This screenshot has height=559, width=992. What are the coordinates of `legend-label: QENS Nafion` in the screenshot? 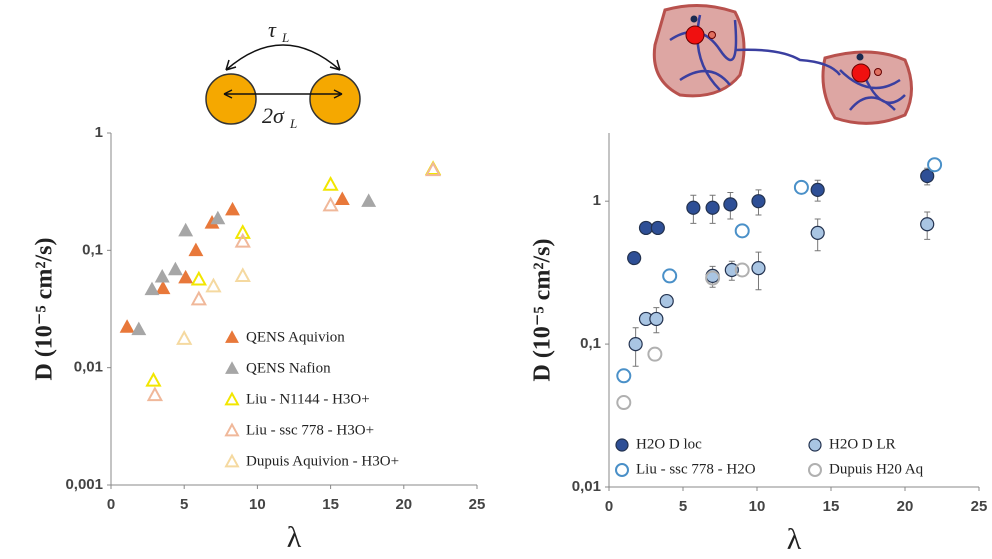 It's located at (288, 368).